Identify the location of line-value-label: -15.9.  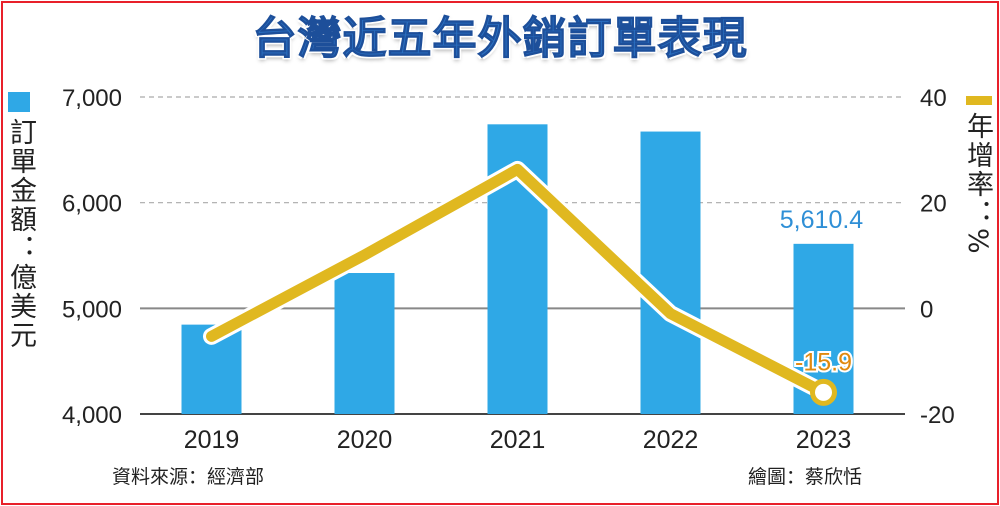
(823, 362).